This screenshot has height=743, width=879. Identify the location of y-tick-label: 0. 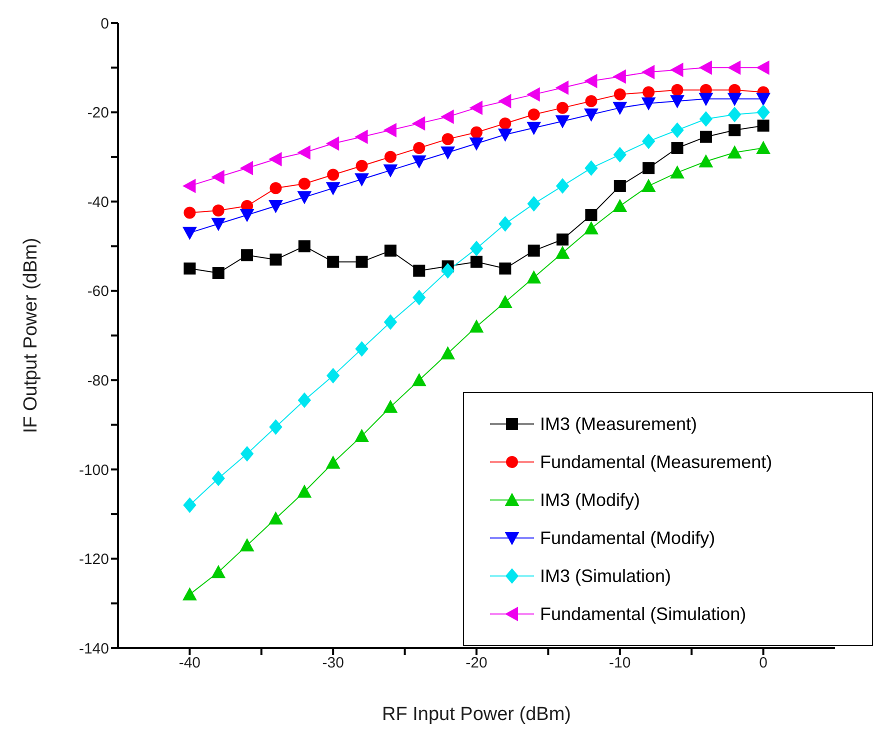
(104, 23).